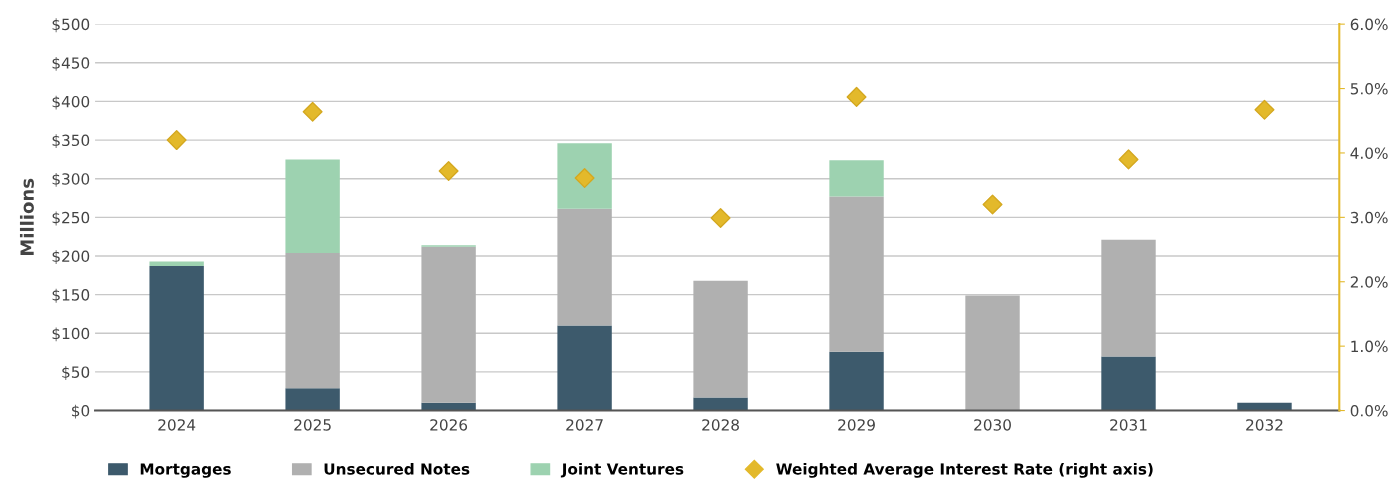 The width and height of the screenshot is (1398, 483). Describe the element at coordinates (720, 425) in the screenshot. I see `x-tick-label: 2028` at that location.